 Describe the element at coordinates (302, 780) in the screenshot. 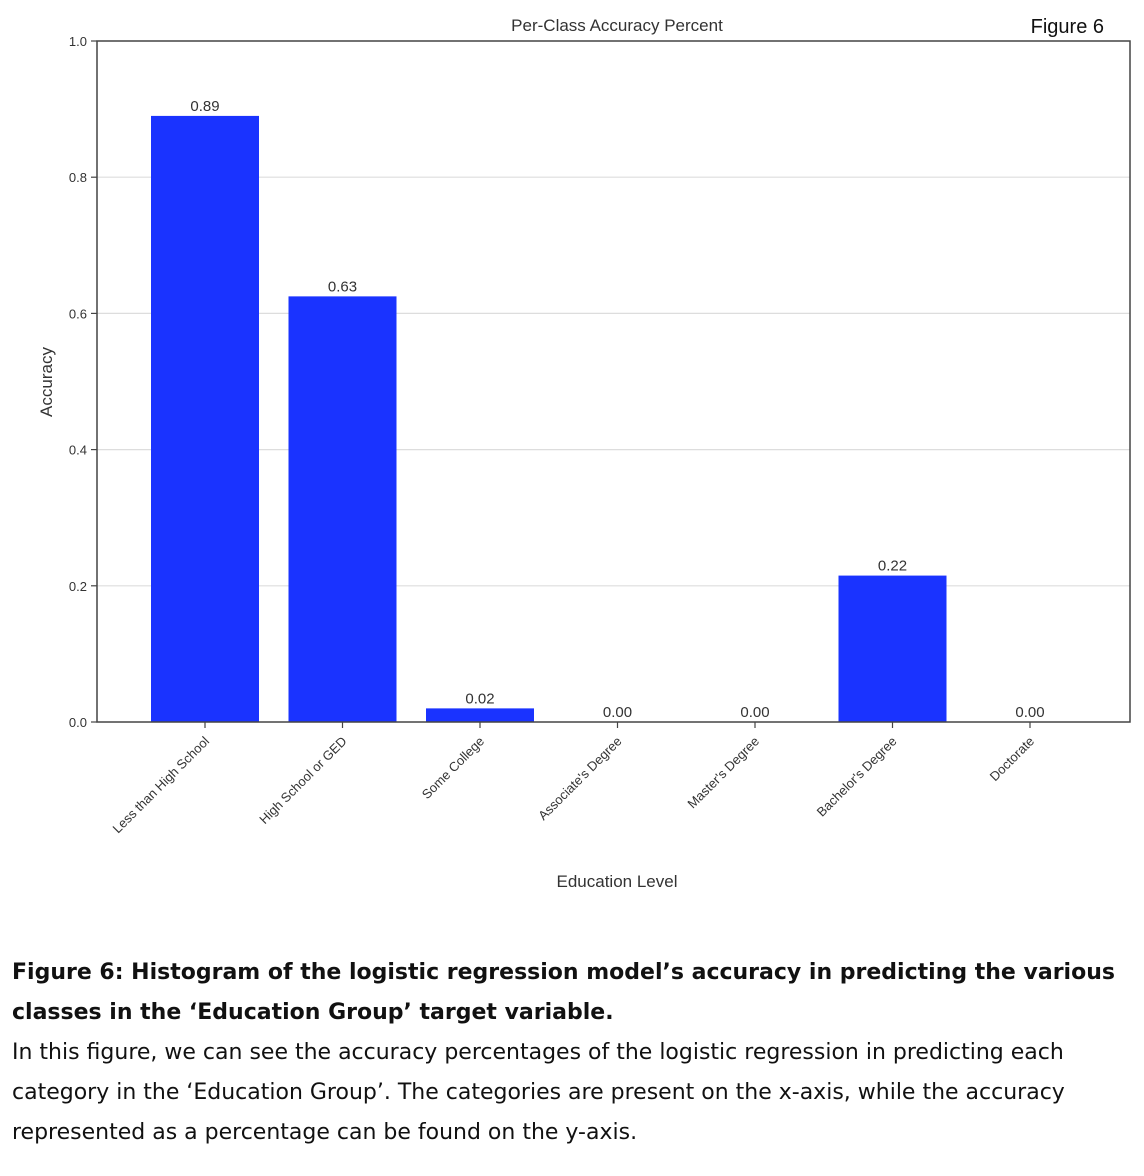

I see `x-tick-label: High School or GED` at that location.